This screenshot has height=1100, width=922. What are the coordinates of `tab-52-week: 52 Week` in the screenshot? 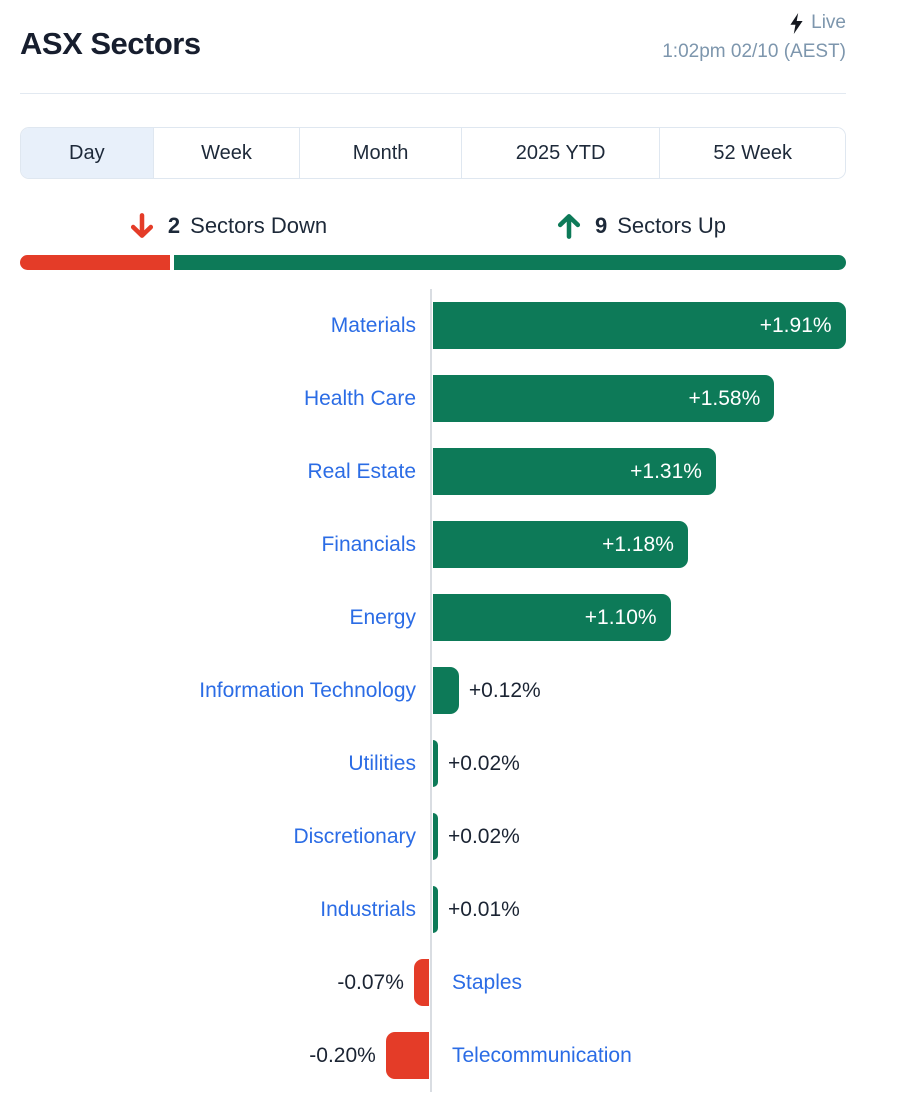 It's located at (752, 153).